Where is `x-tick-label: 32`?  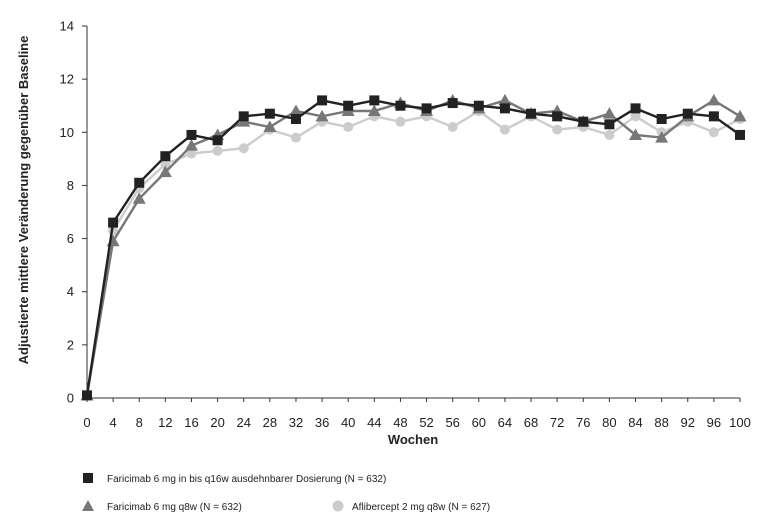 x-tick-label: 32 is located at coordinates (296, 422).